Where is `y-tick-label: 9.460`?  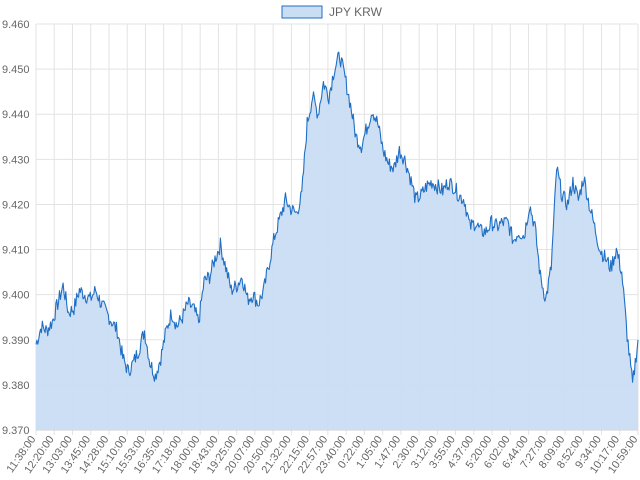 y-tick-label: 9.460 is located at coordinates (16, 25).